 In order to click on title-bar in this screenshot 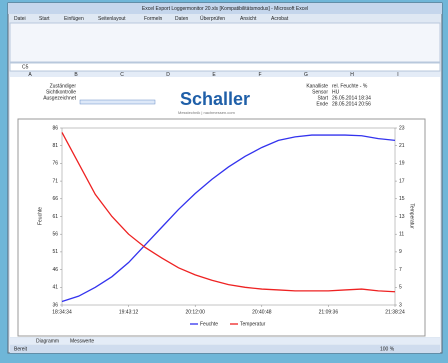, I will do `click(225, 8)`.